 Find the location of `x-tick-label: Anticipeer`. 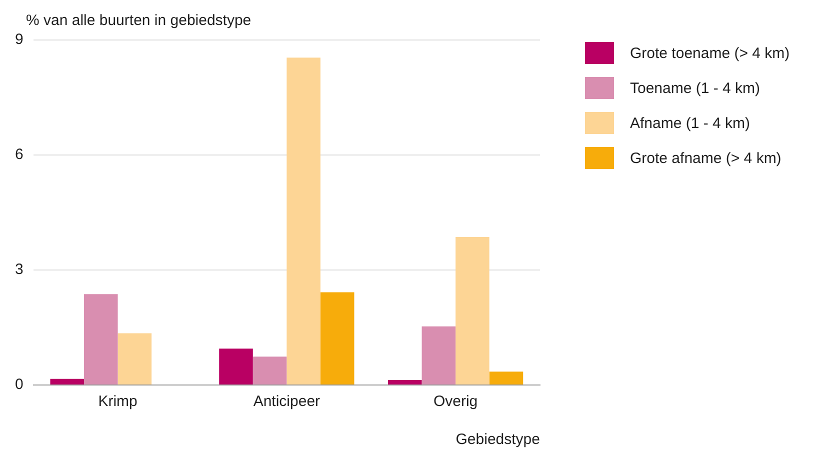

x-tick-label: Anticipeer is located at coordinates (286, 401).